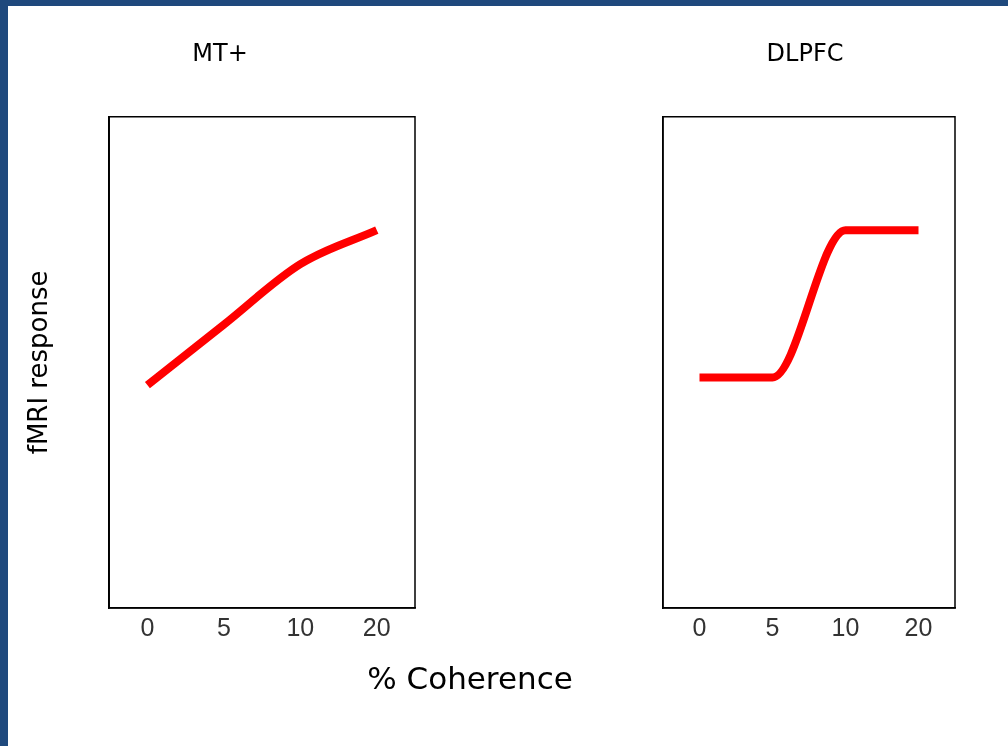 This screenshot has height=746, width=1008. Describe the element at coordinates (805, 52) in the screenshot. I see `chart-title: DLPFC` at that location.